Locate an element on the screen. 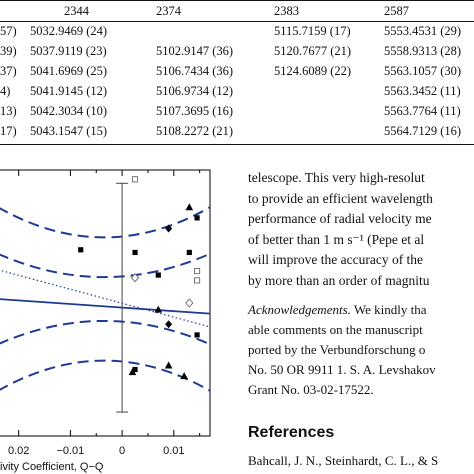 This screenshot has height=474, width=474. ack-line: No. 50 OR 9911 1. S. A. Levshakov is located at coordinates (342, 369).